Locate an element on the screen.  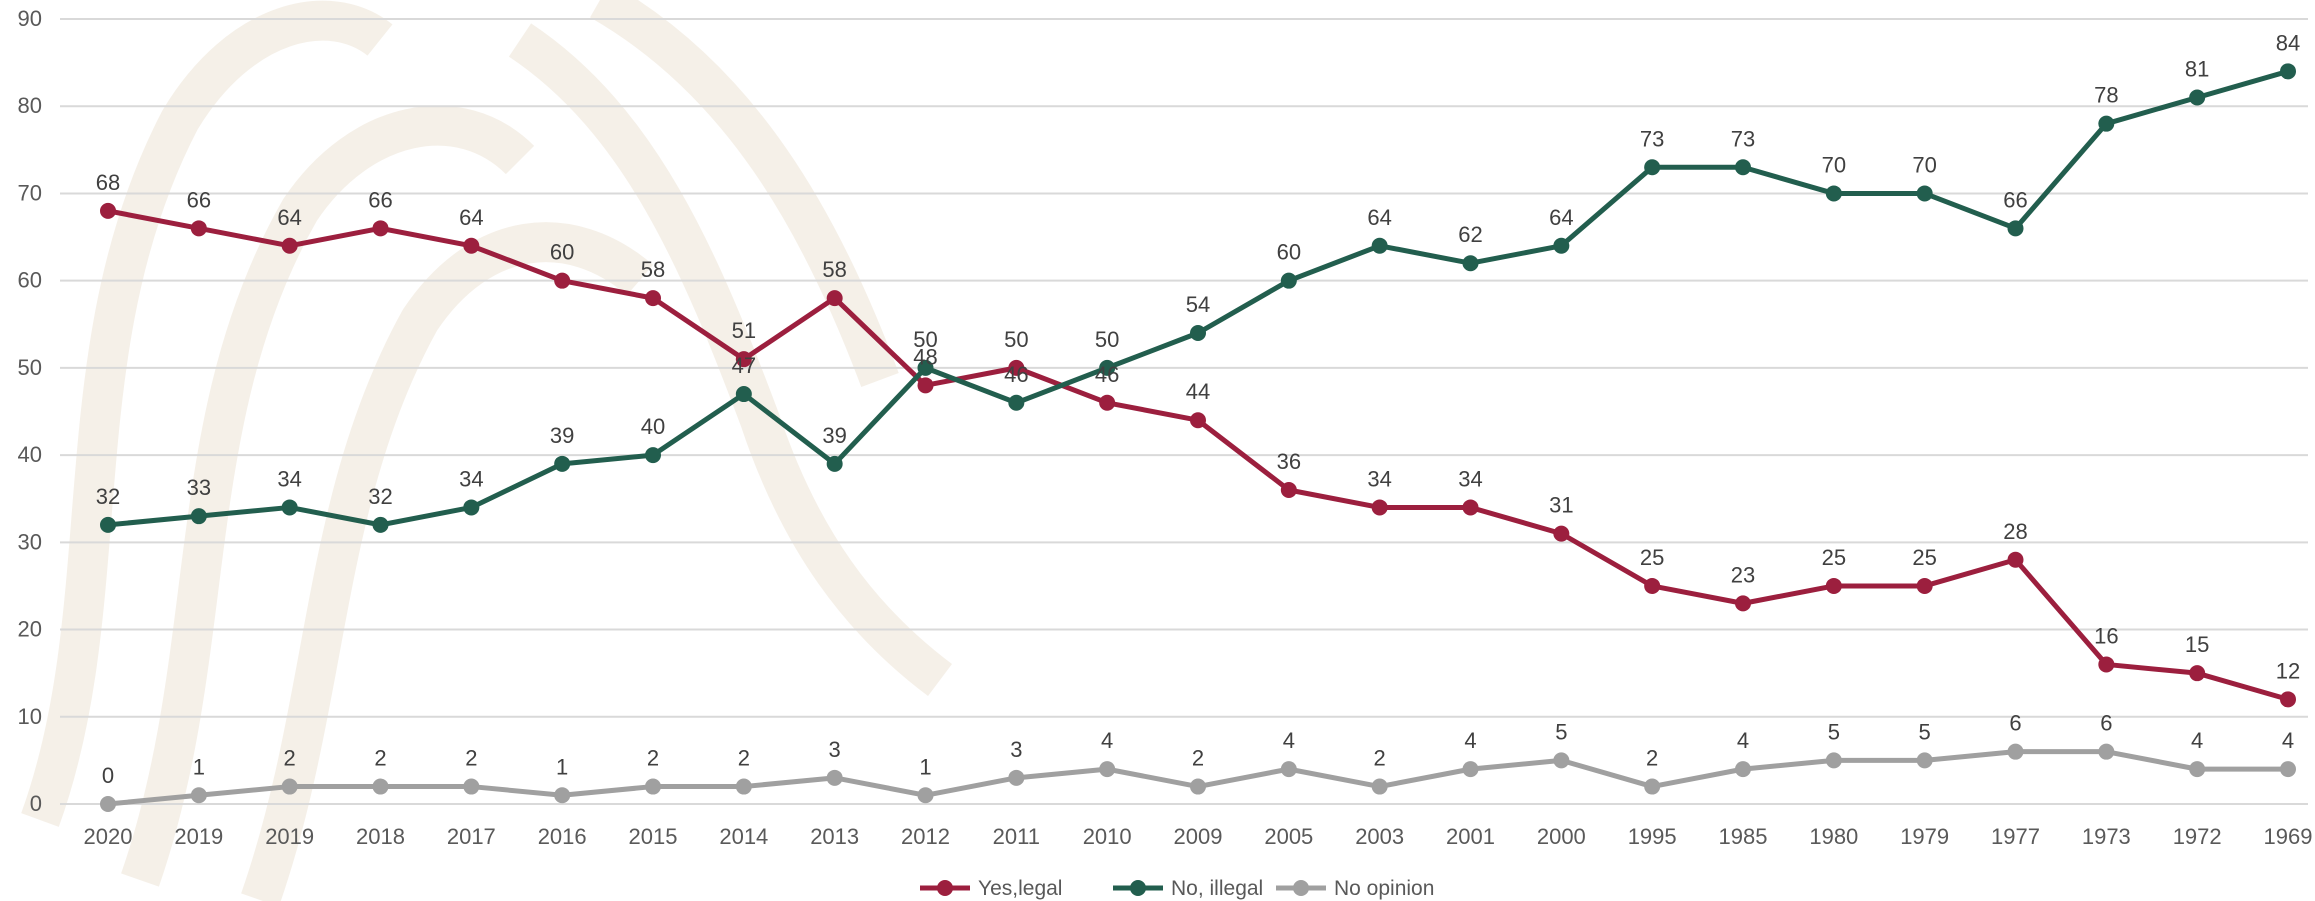
x-tick-label: 2003 is located at coordinates (1379, 836).